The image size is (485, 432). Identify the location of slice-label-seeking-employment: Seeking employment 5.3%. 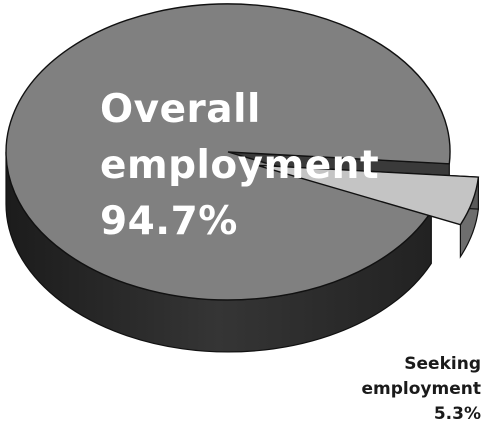
(421, 389).